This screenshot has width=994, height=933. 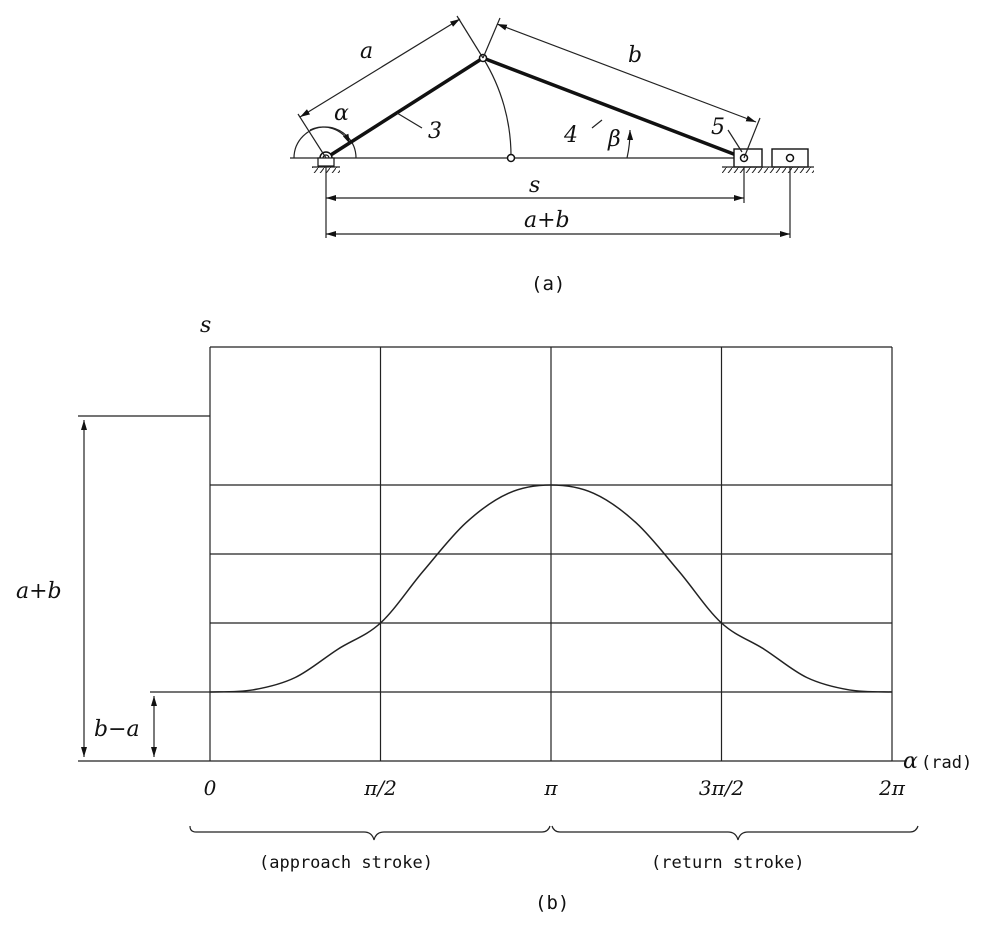 What do you see at coordinates (946, 763) in the screenshot?
I see `x-axis-unit: (rad)` at bounding box center [946, 763].